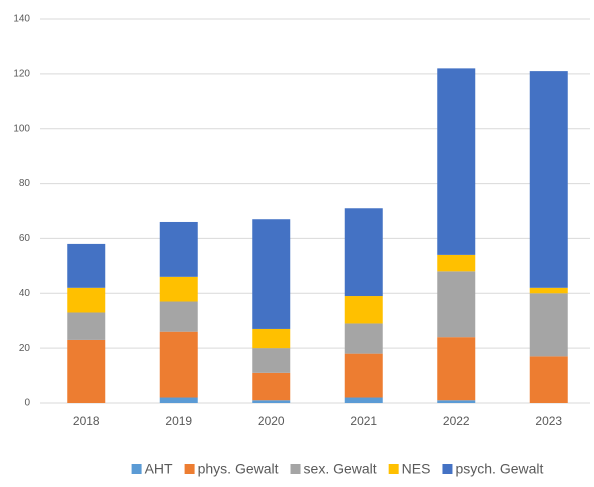  What do you see at coordinates (499, 469) in the screenshot?
I see `legend-label: psych. Gewalt` at bounding box center [499, 469].